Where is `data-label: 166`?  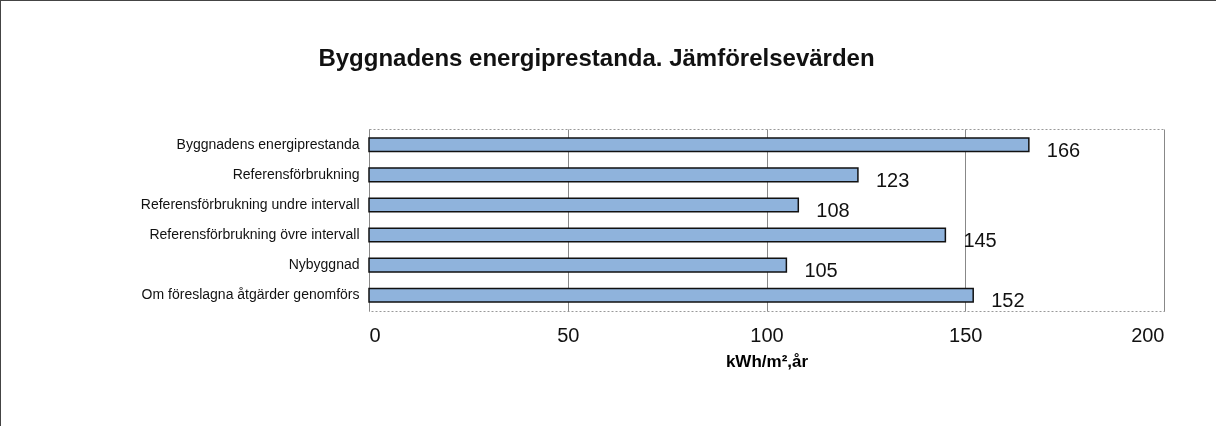 data-label: 166 is located at coordinates (1063, 149).